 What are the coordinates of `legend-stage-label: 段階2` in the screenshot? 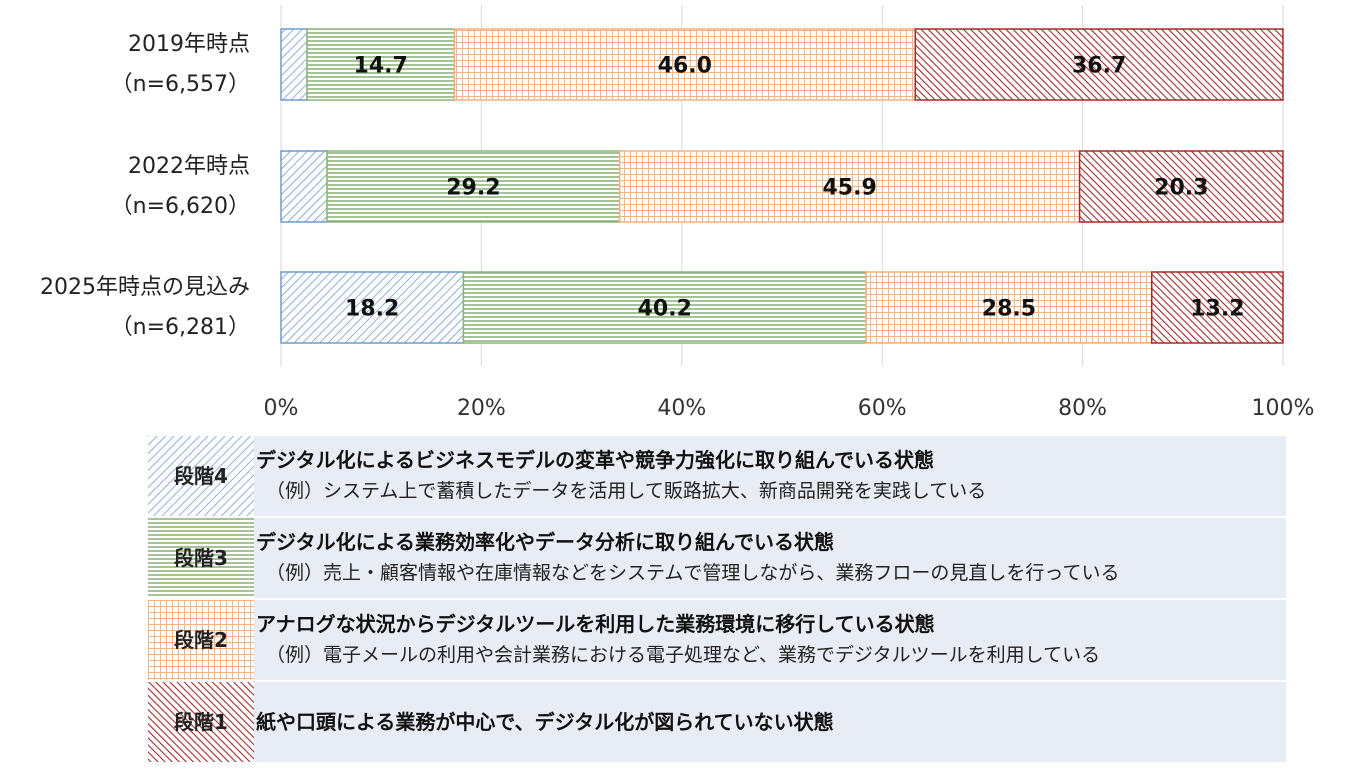 It's located at (201, 640).